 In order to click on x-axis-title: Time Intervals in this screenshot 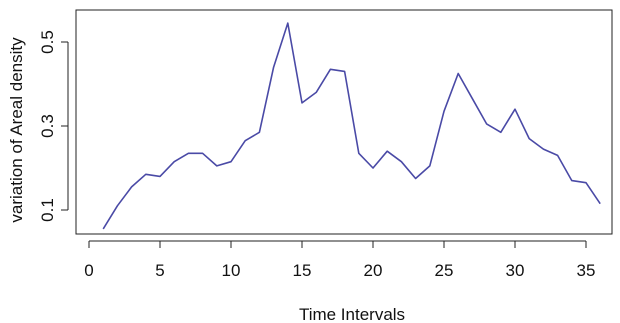, I will do `click(352, 314)`.